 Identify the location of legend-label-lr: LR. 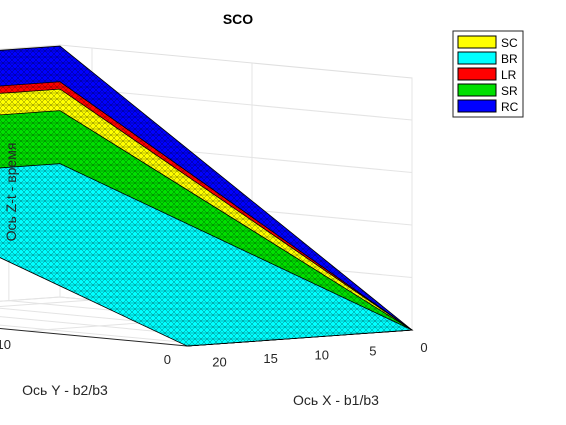
(509, 75).